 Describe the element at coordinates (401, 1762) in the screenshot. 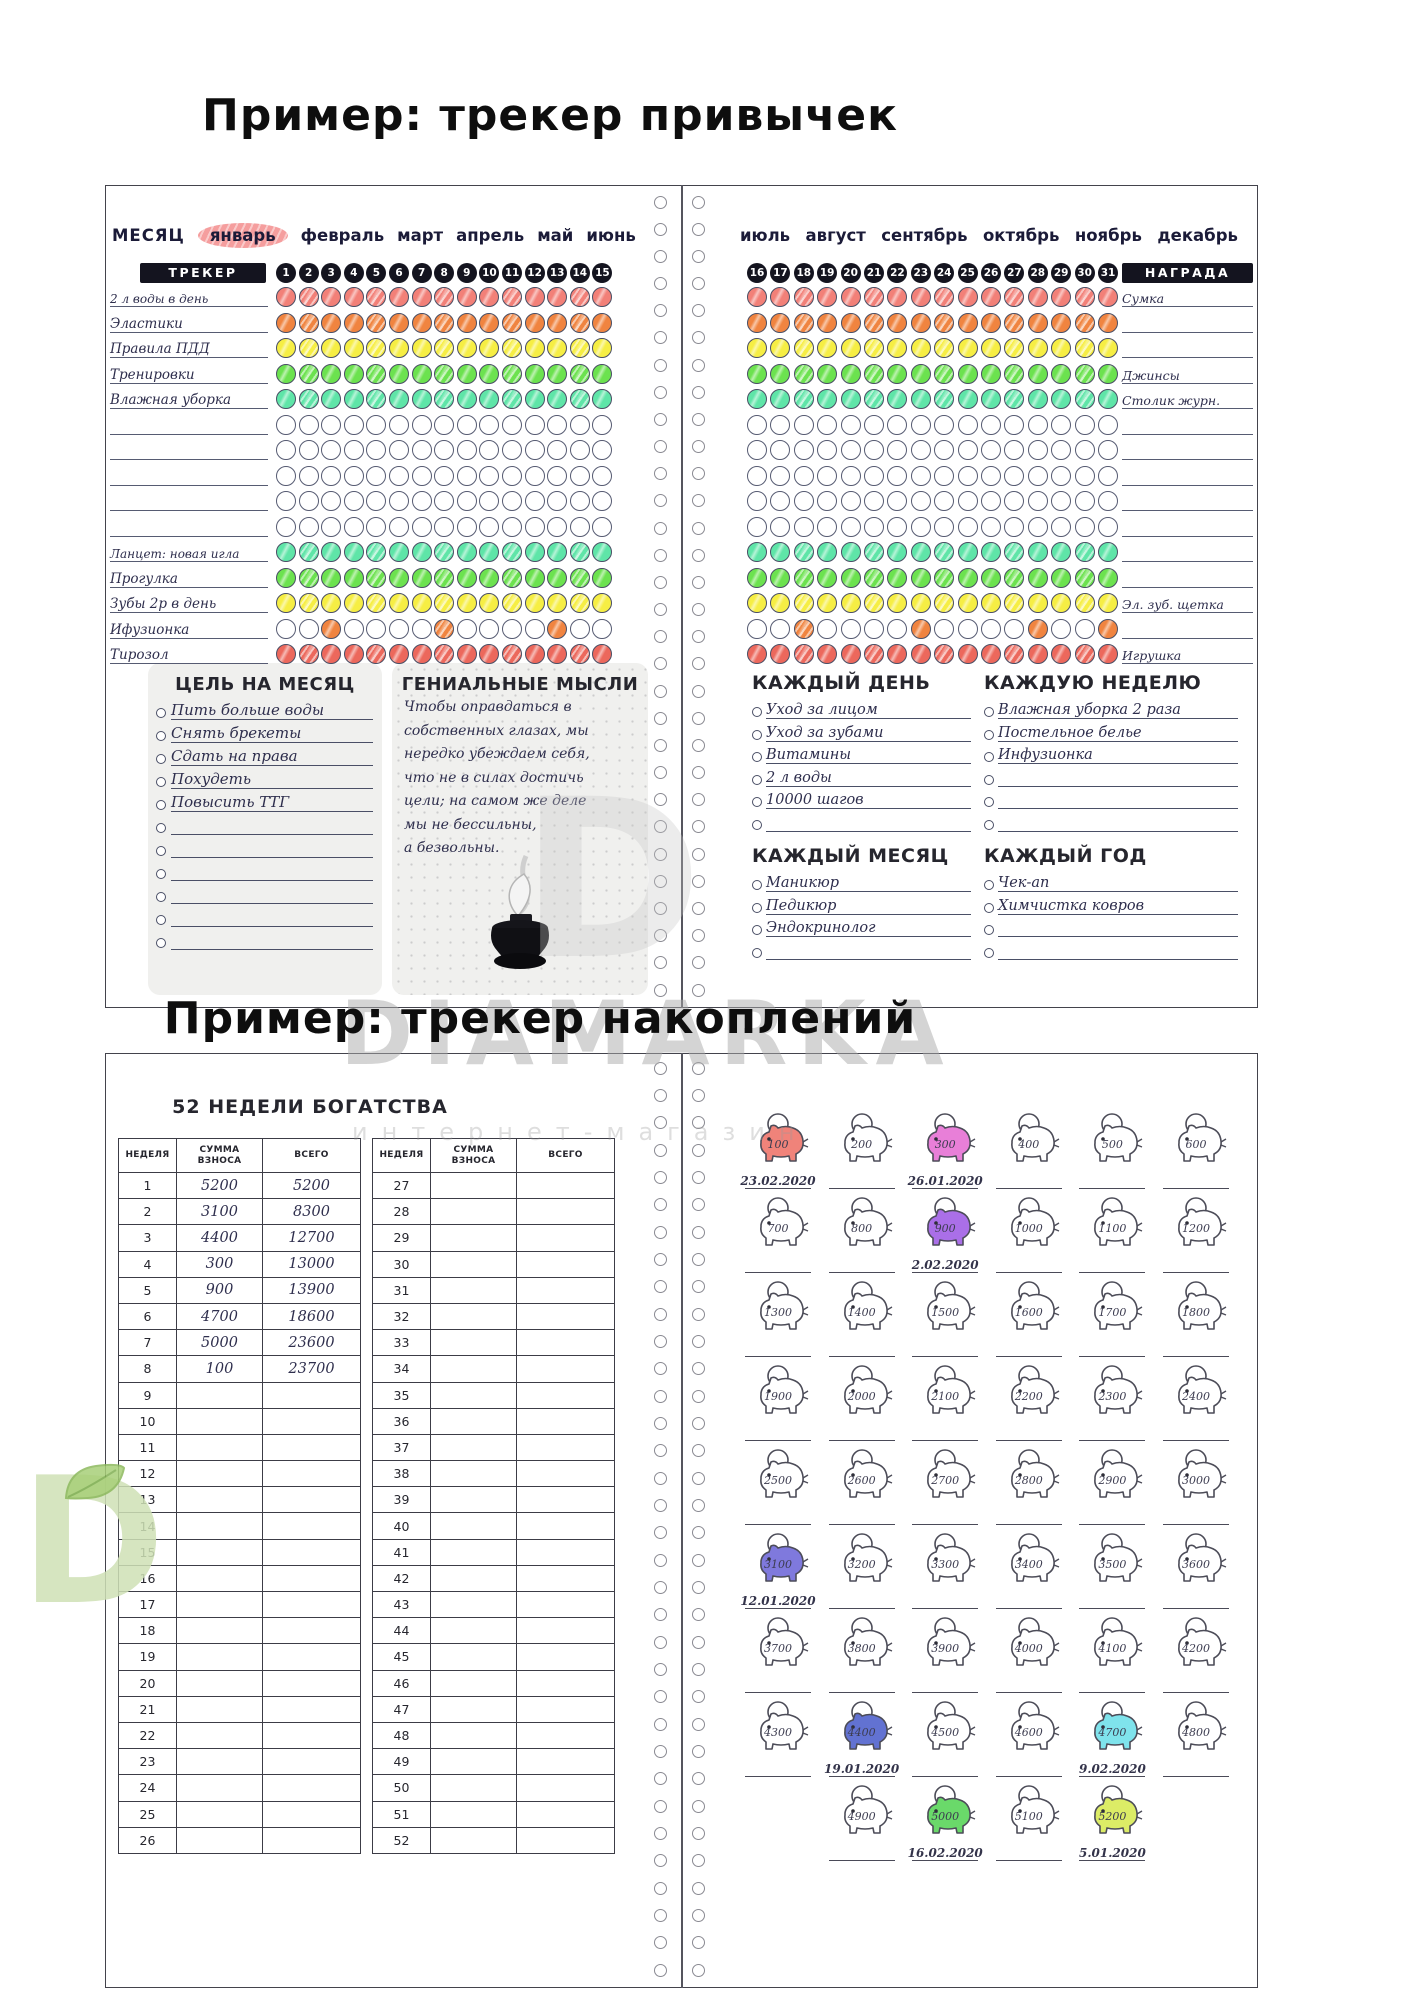

I see `week-number: 49` at that location.